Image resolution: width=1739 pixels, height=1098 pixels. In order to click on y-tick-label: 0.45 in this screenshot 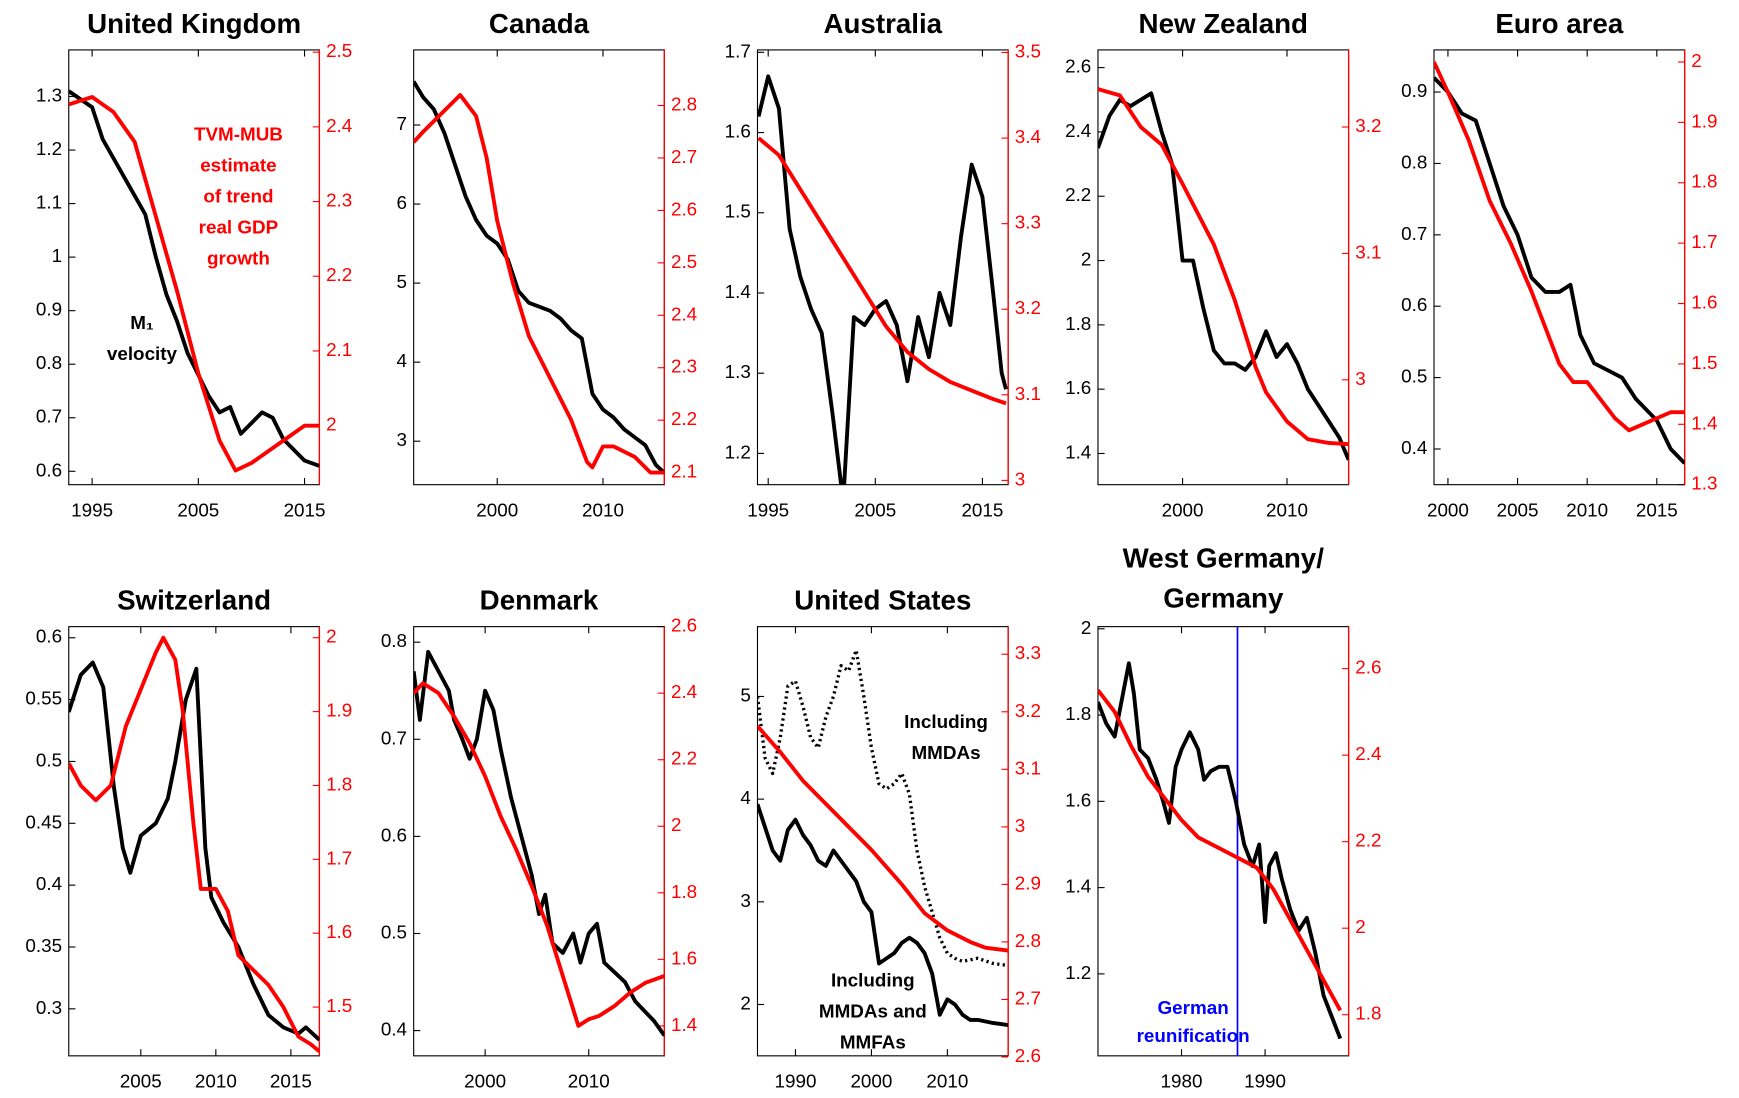, I will do `click(43, 821)`.